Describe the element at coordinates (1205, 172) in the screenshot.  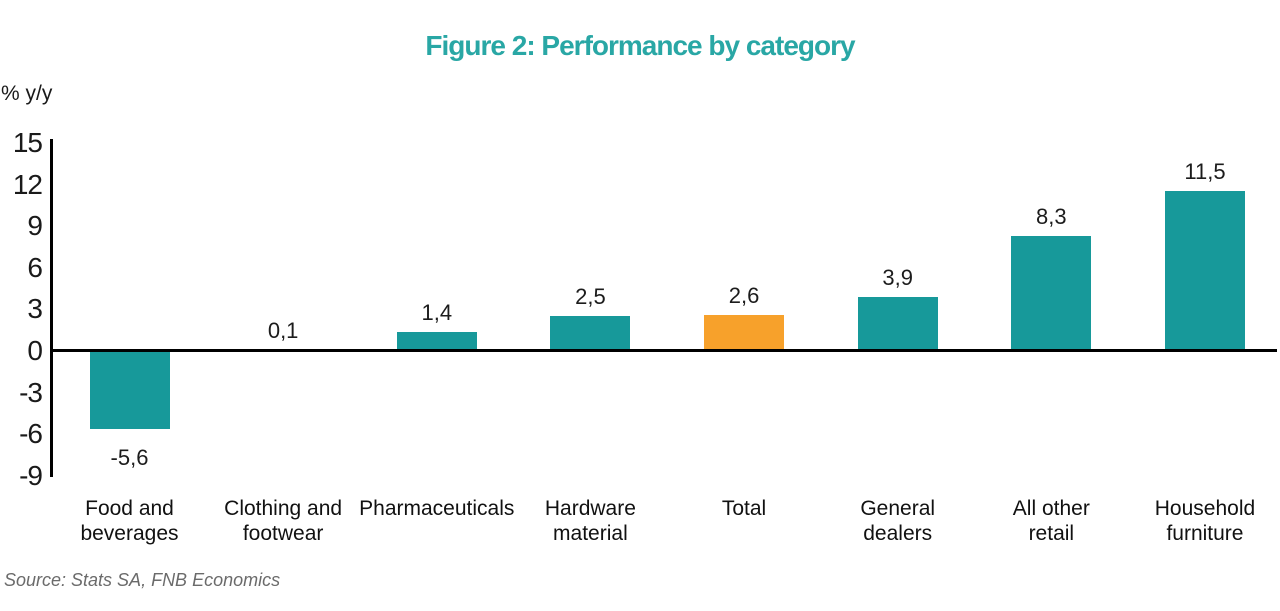
I see `value-label-household-furniture: 11,5` at that location.